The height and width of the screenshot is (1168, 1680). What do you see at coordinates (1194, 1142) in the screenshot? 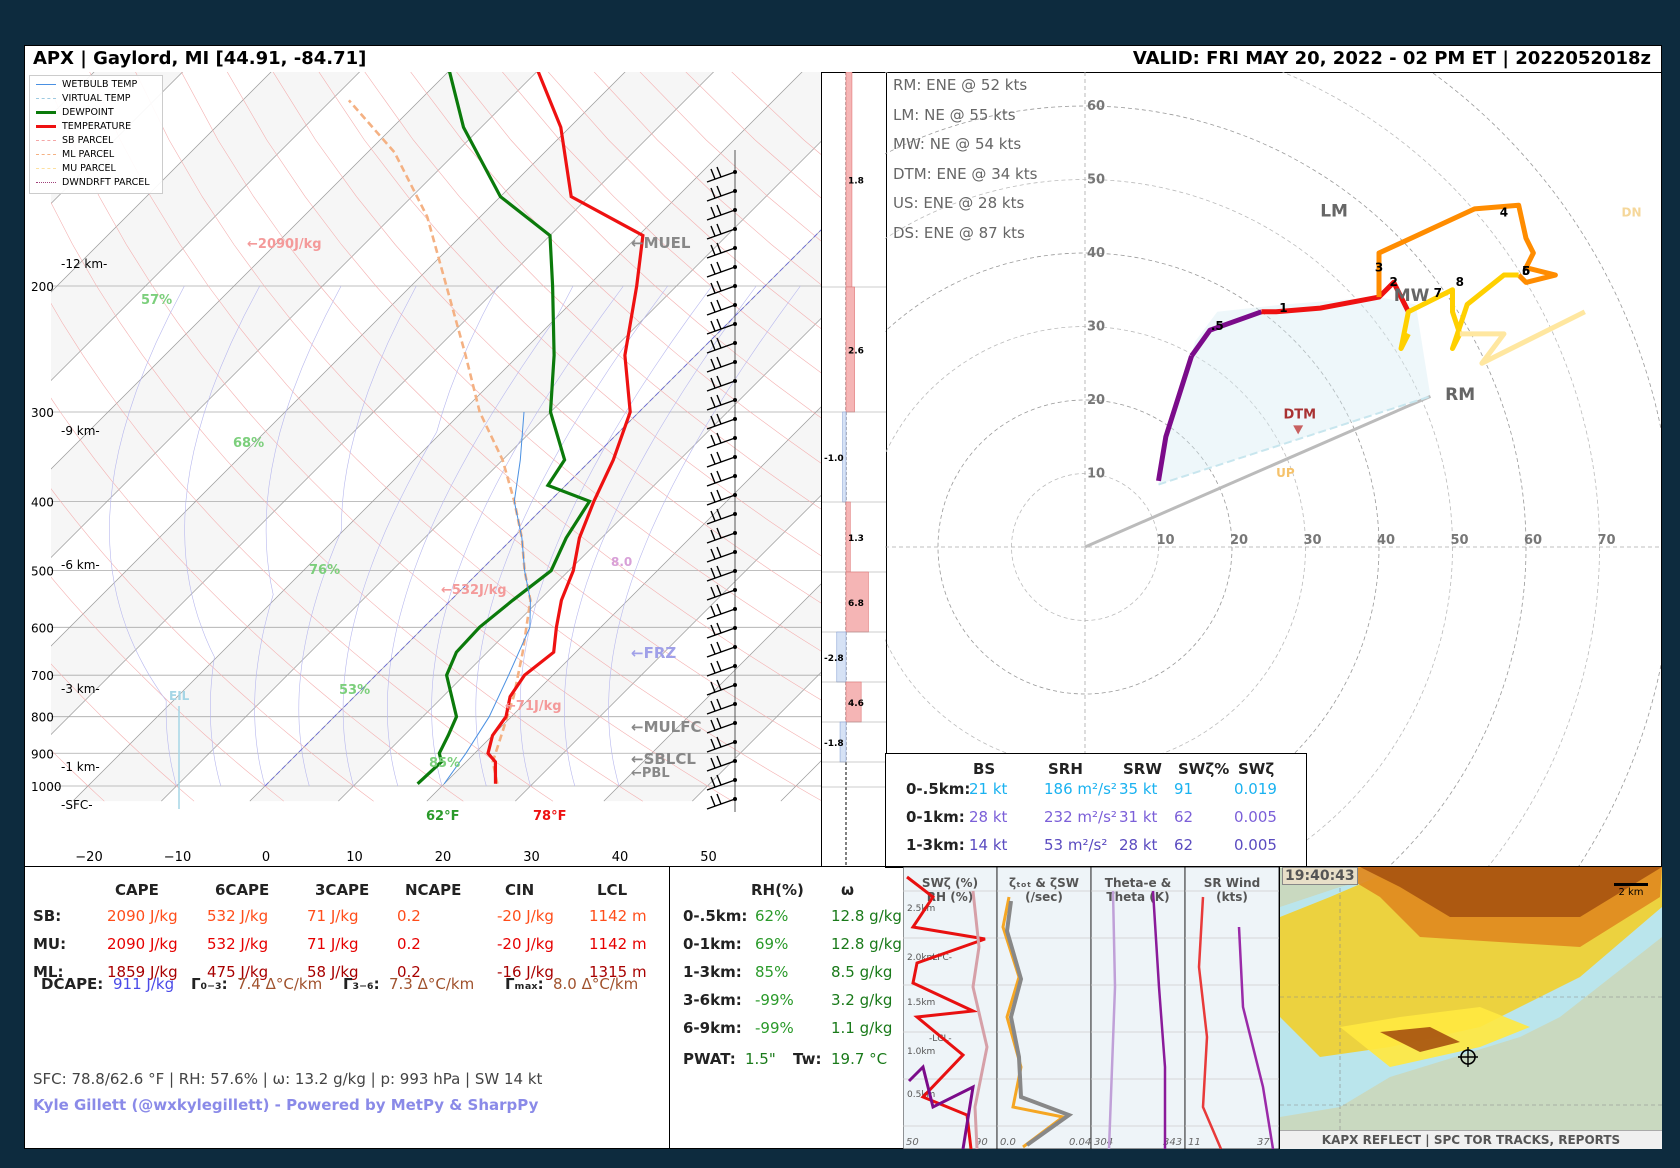
I see `profile-xtick: 11` at bounding box center [1194, 1142].